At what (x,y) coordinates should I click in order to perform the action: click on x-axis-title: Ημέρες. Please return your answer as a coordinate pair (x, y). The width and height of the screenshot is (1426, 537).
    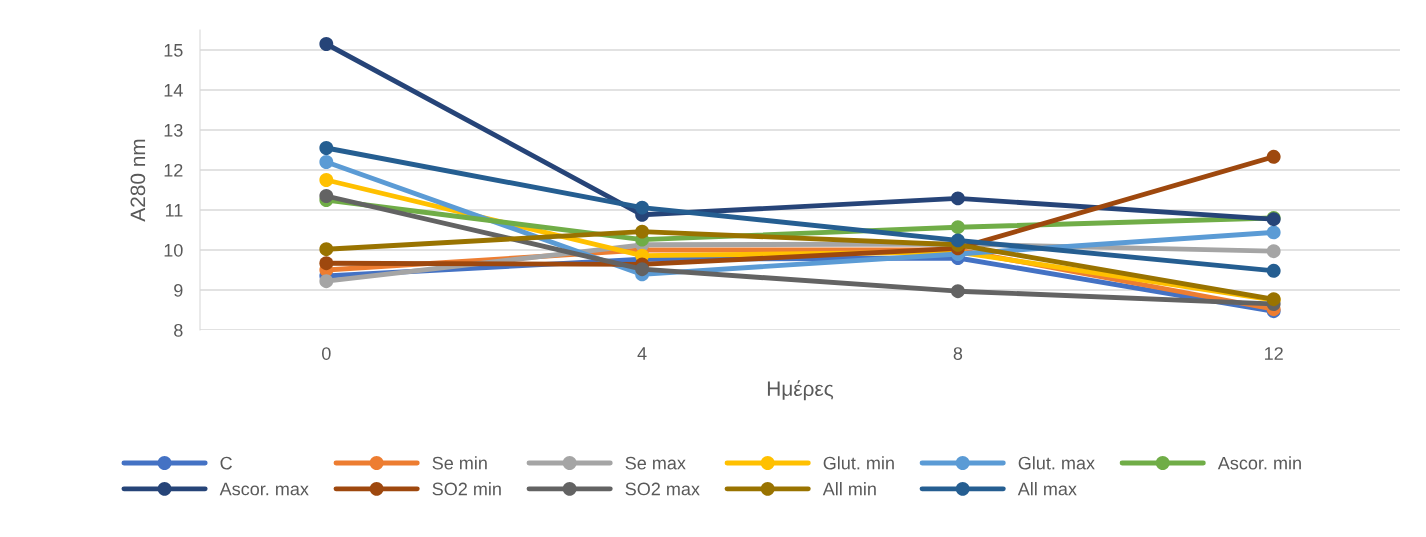
    Looking at the image, I should click on (800, 390).